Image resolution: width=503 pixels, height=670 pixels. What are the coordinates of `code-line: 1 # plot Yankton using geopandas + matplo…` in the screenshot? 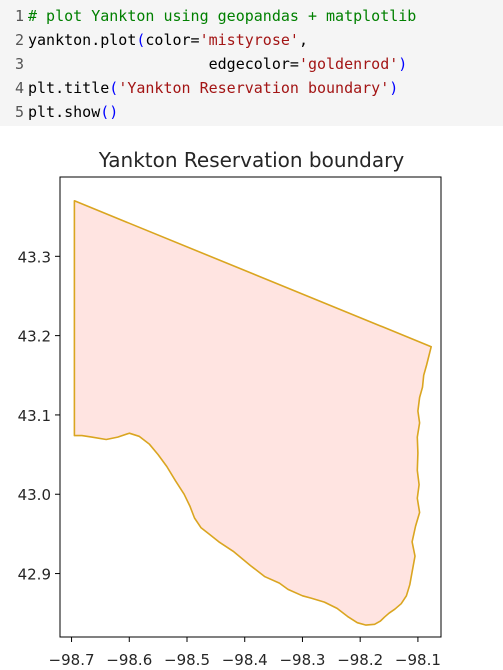 It's located at (208, 16).